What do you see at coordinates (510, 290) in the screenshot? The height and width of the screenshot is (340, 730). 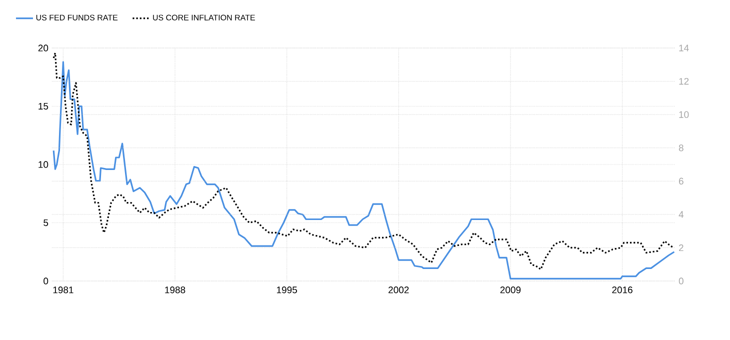 I see `x-tick-label: 2009` at bounding box center [510, 290].